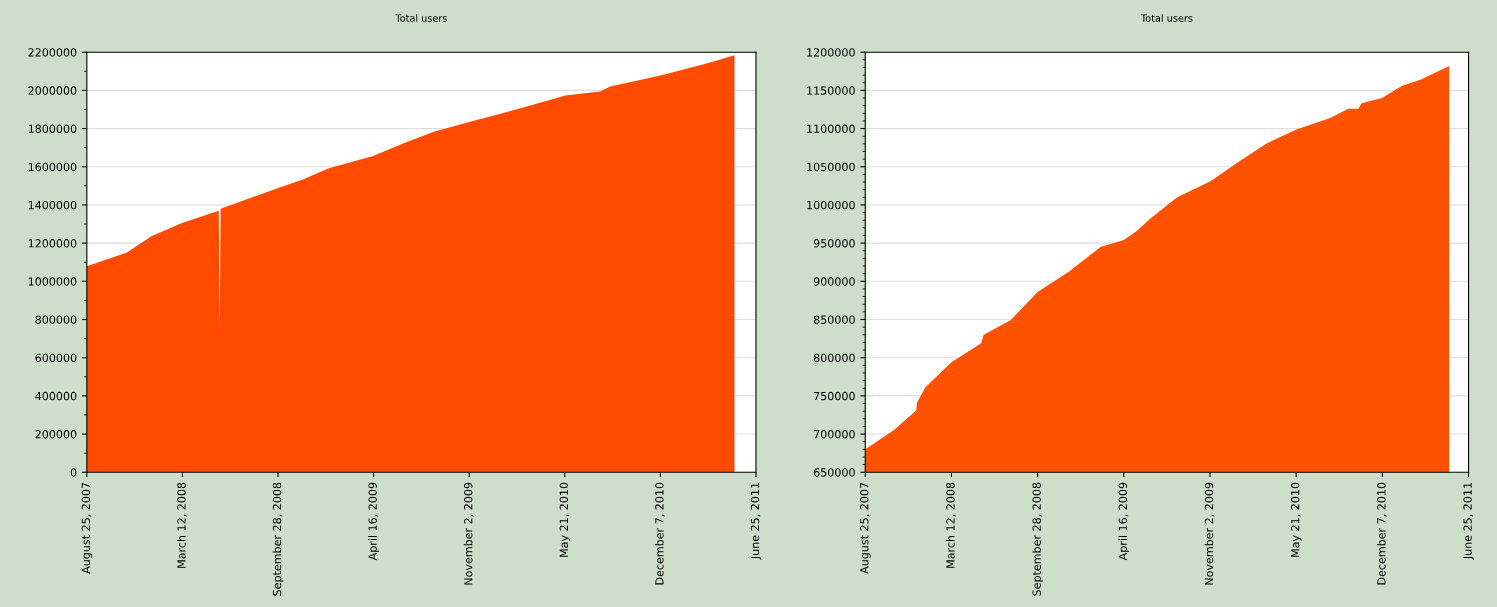 Image resolution: width=1497 pixels, height=607 pixels. What do you see at coordinates (834, 243) in the screenshot?
I see `y-tick-label: 950000` at bounding box center [834, 243].